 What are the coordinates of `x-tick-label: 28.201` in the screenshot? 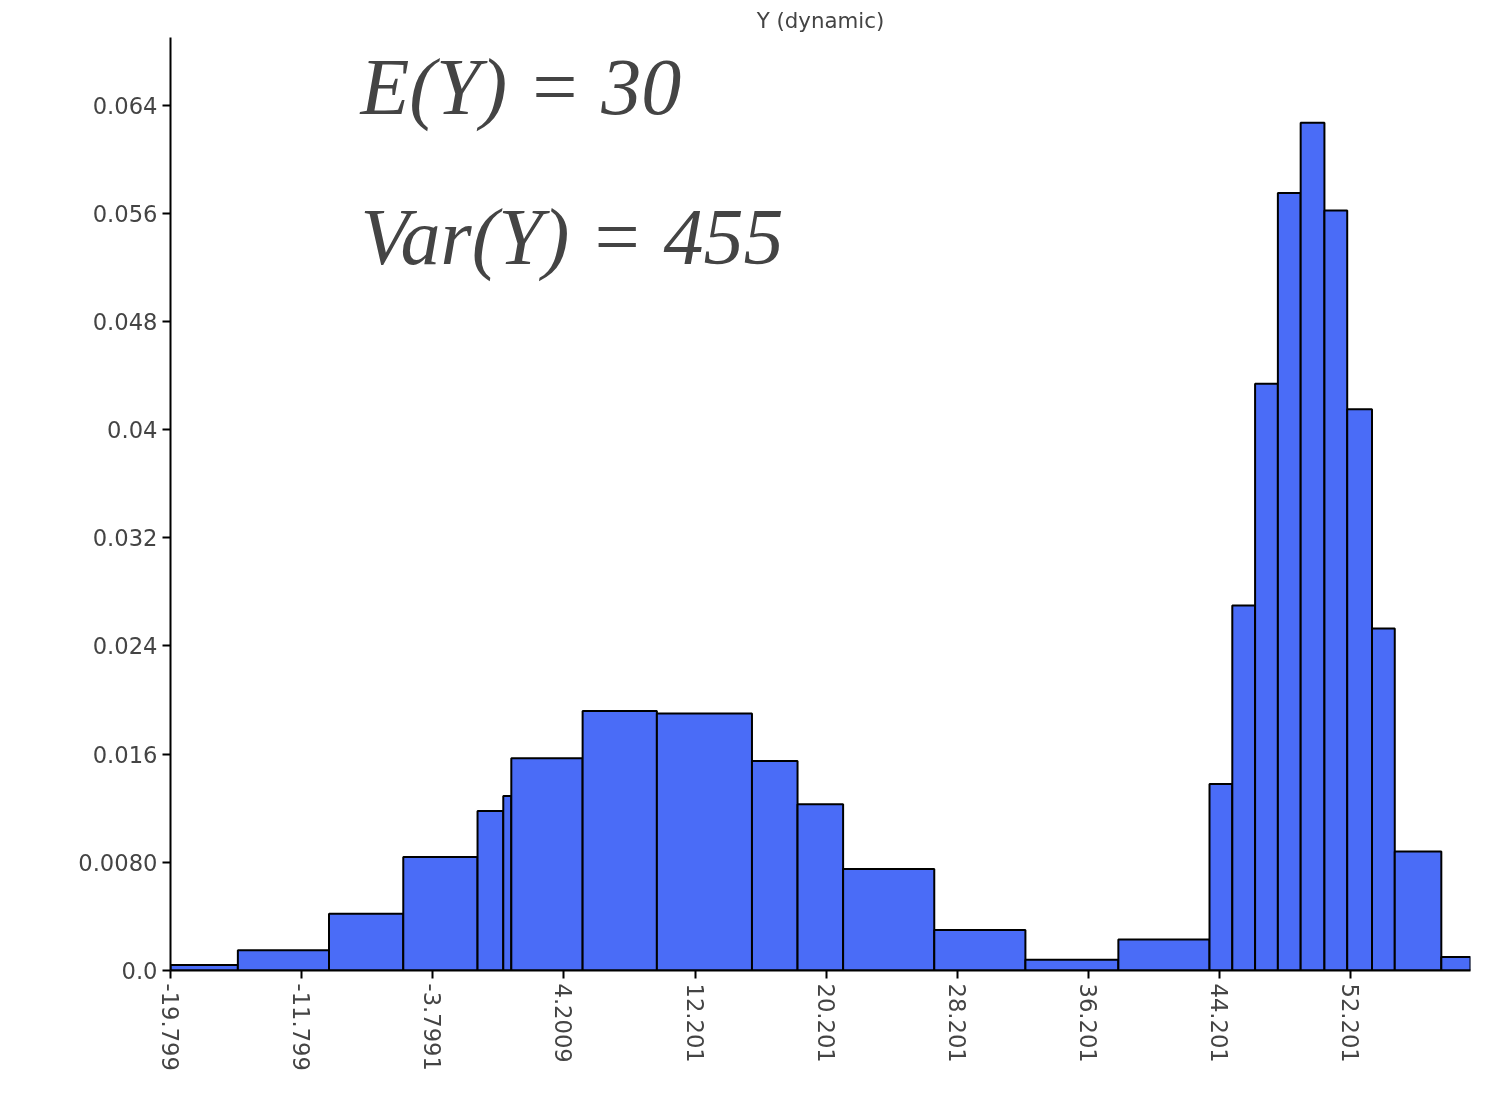 It's located at (956, 1023).